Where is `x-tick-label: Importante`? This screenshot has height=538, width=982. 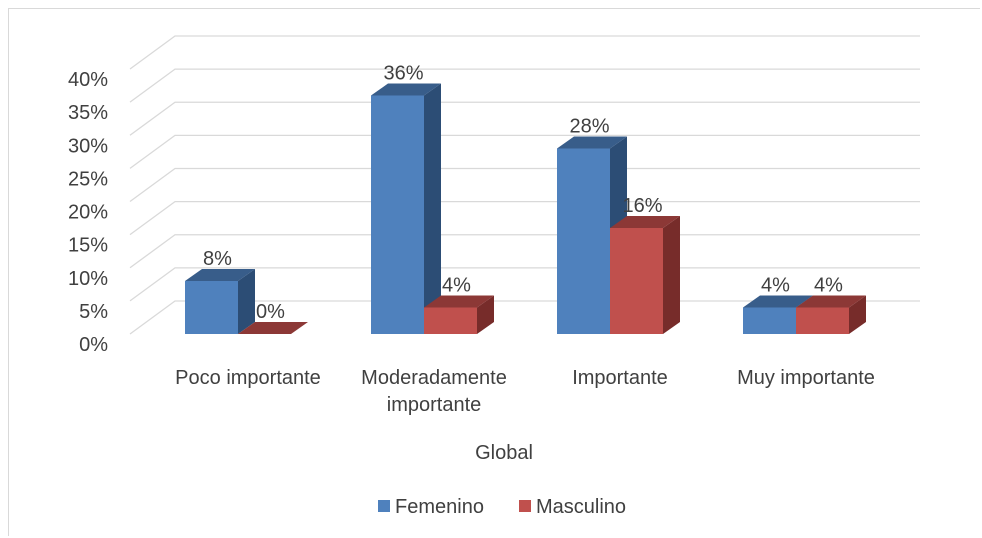 x-tick-label: Importante is located at coordinates (620, 378).